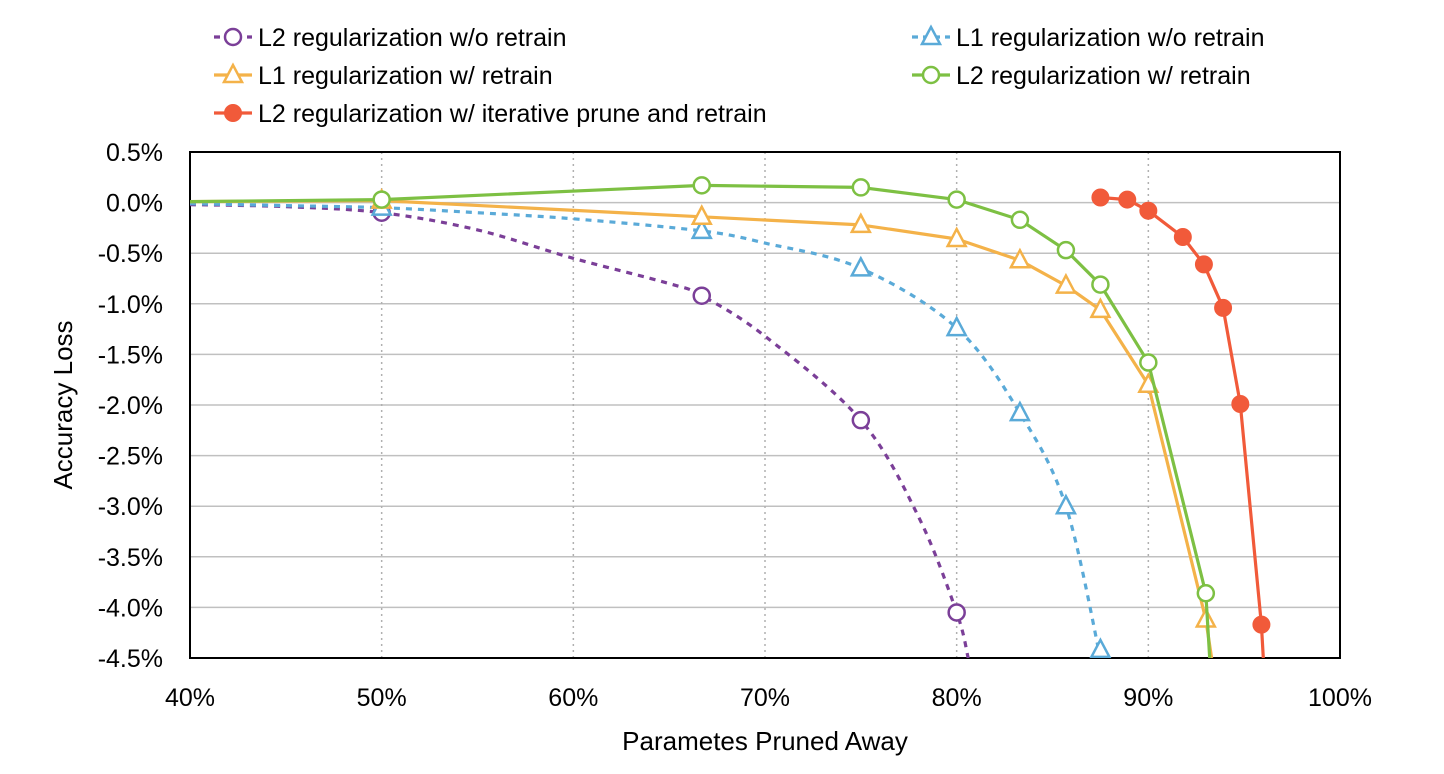  What do you see at coordinates (957, 698) in the screenshot?
I see `x-tick-label-4: 80%` at bounding box center [957, 698].